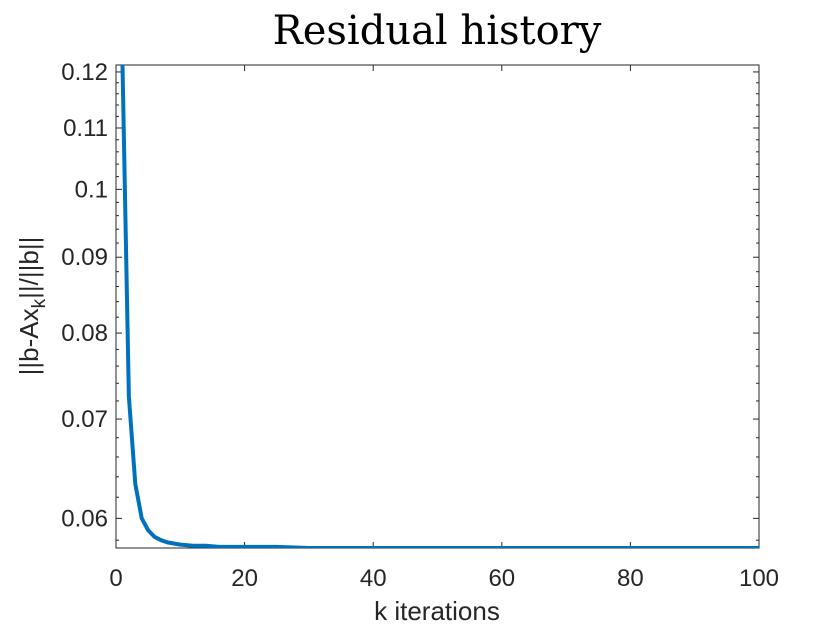 The width and height of the screenshot is (840, 630). Describe the element at coordinates (84, 333) in the screenshot. I see `y-tick-label: 0.08` at that location.